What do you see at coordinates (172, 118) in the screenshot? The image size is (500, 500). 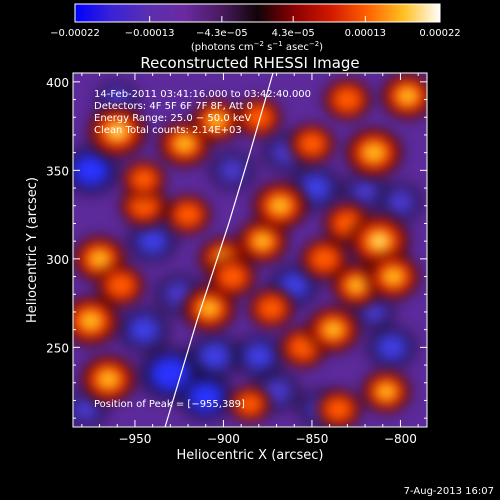 I see `annotation-energy-range: Energy Range: 25.0 − 50.0 keV` at bounding box center [172, 118].